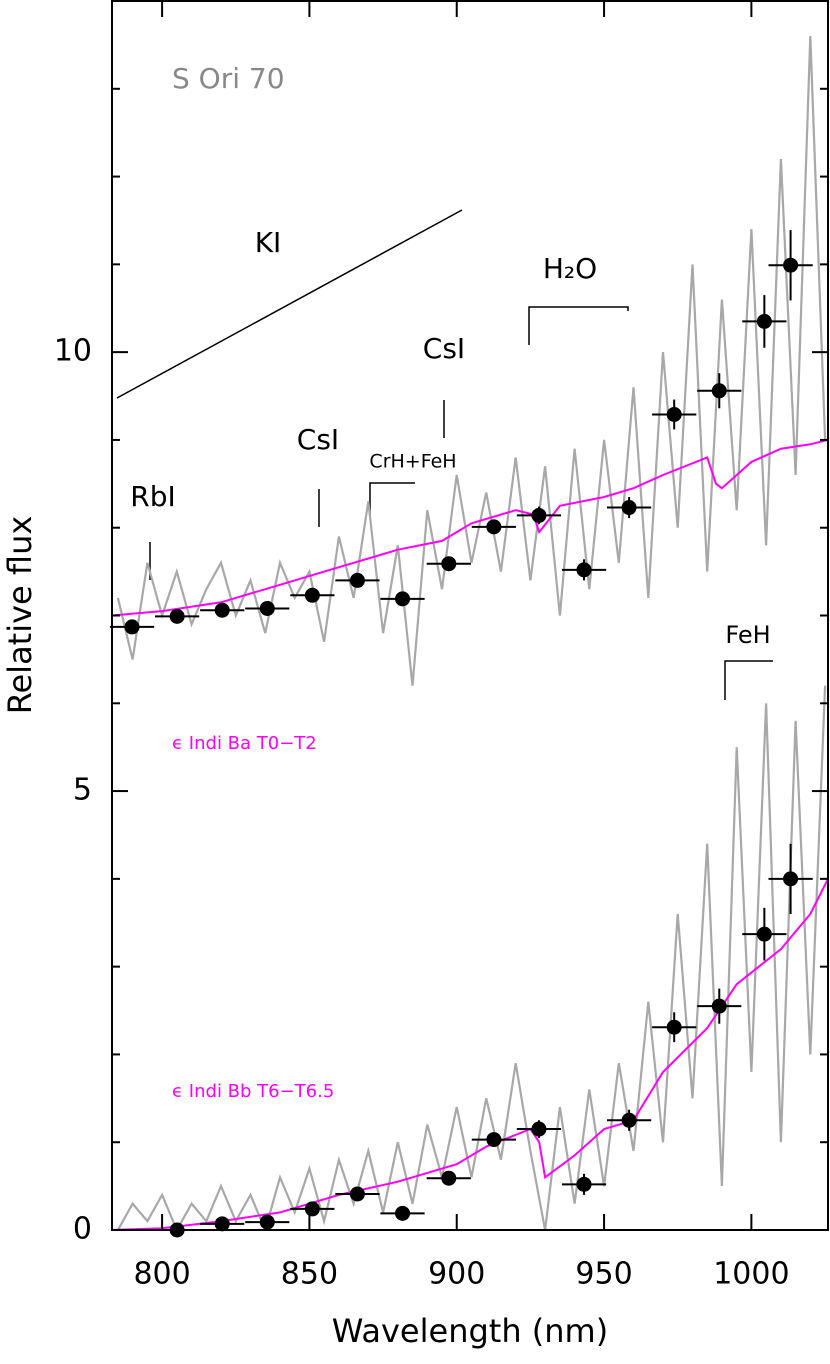 The height and width of the screenshot is (1364, 830). Describe the element at coordinates (570, 268) in the screenshot. I see `band-label: H₂O` at that location.